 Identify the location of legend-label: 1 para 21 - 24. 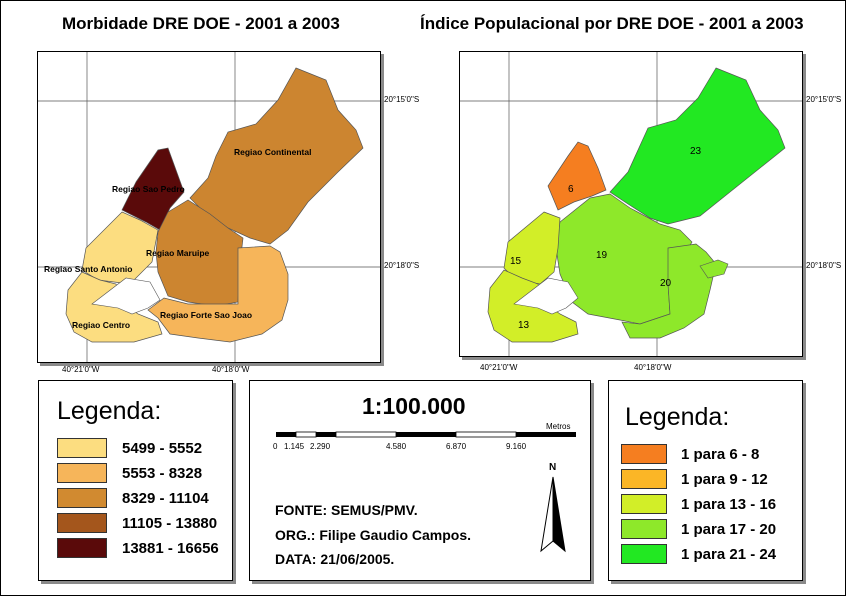
(729, 554).